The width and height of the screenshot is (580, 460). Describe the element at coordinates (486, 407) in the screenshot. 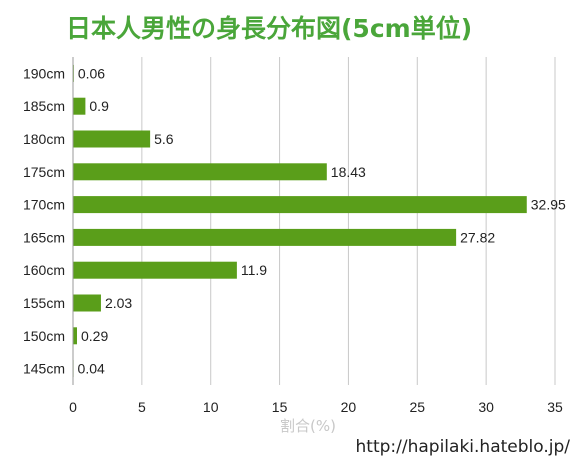

I see `x-tick-label-30: 30` at that location.